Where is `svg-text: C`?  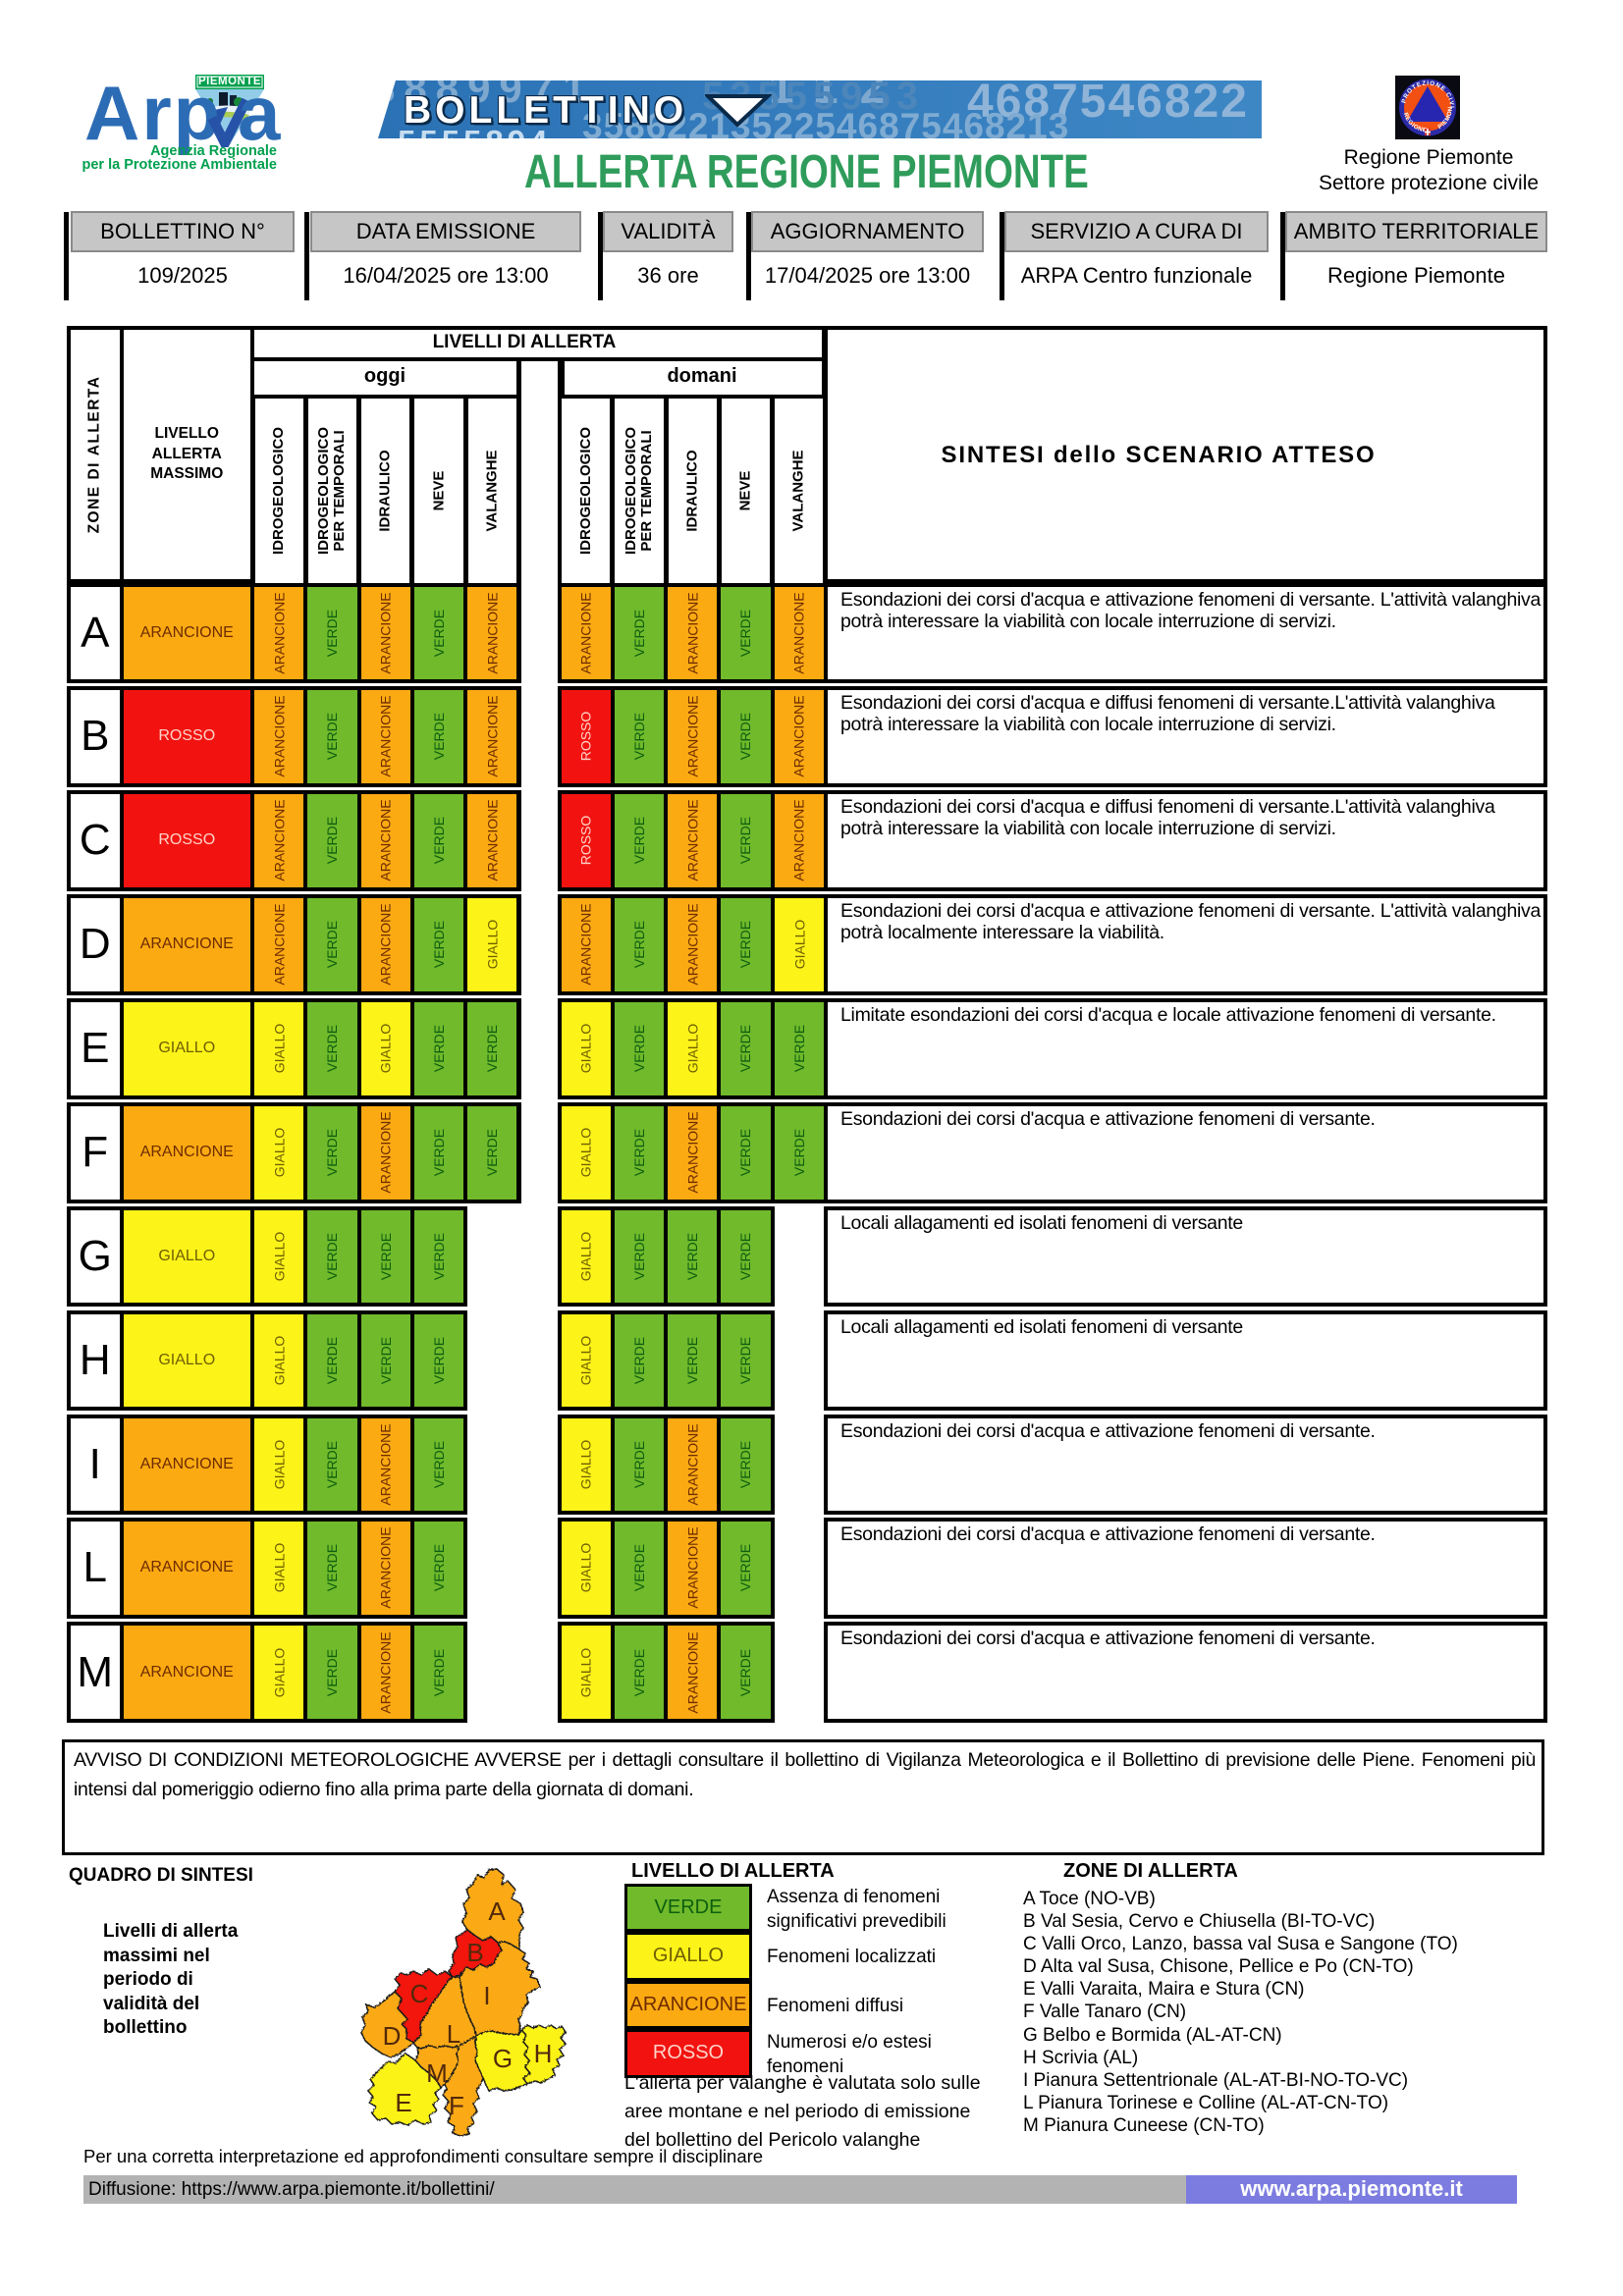 svg-text: C is located at coordinates (420, 1993).